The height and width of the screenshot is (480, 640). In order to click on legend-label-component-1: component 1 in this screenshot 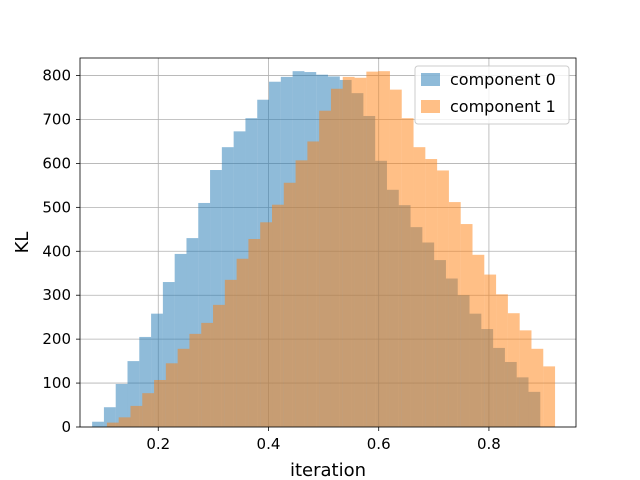, I will do `click(503, 106)`.